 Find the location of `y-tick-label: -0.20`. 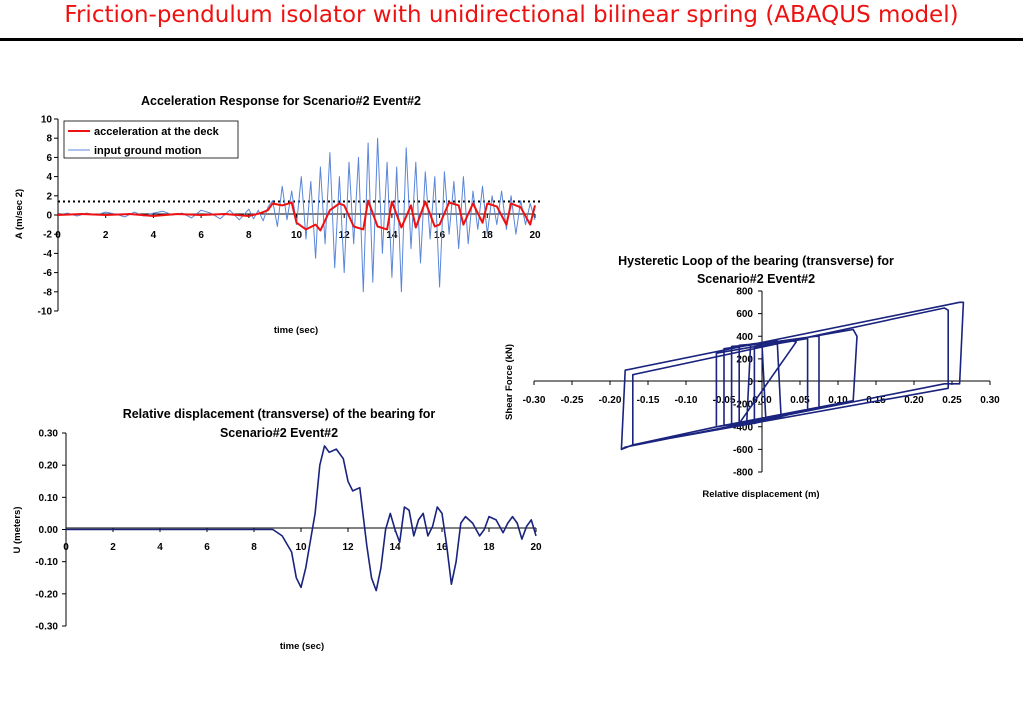

y-tick-label: -0.20 is located at coordinates (46, 594).